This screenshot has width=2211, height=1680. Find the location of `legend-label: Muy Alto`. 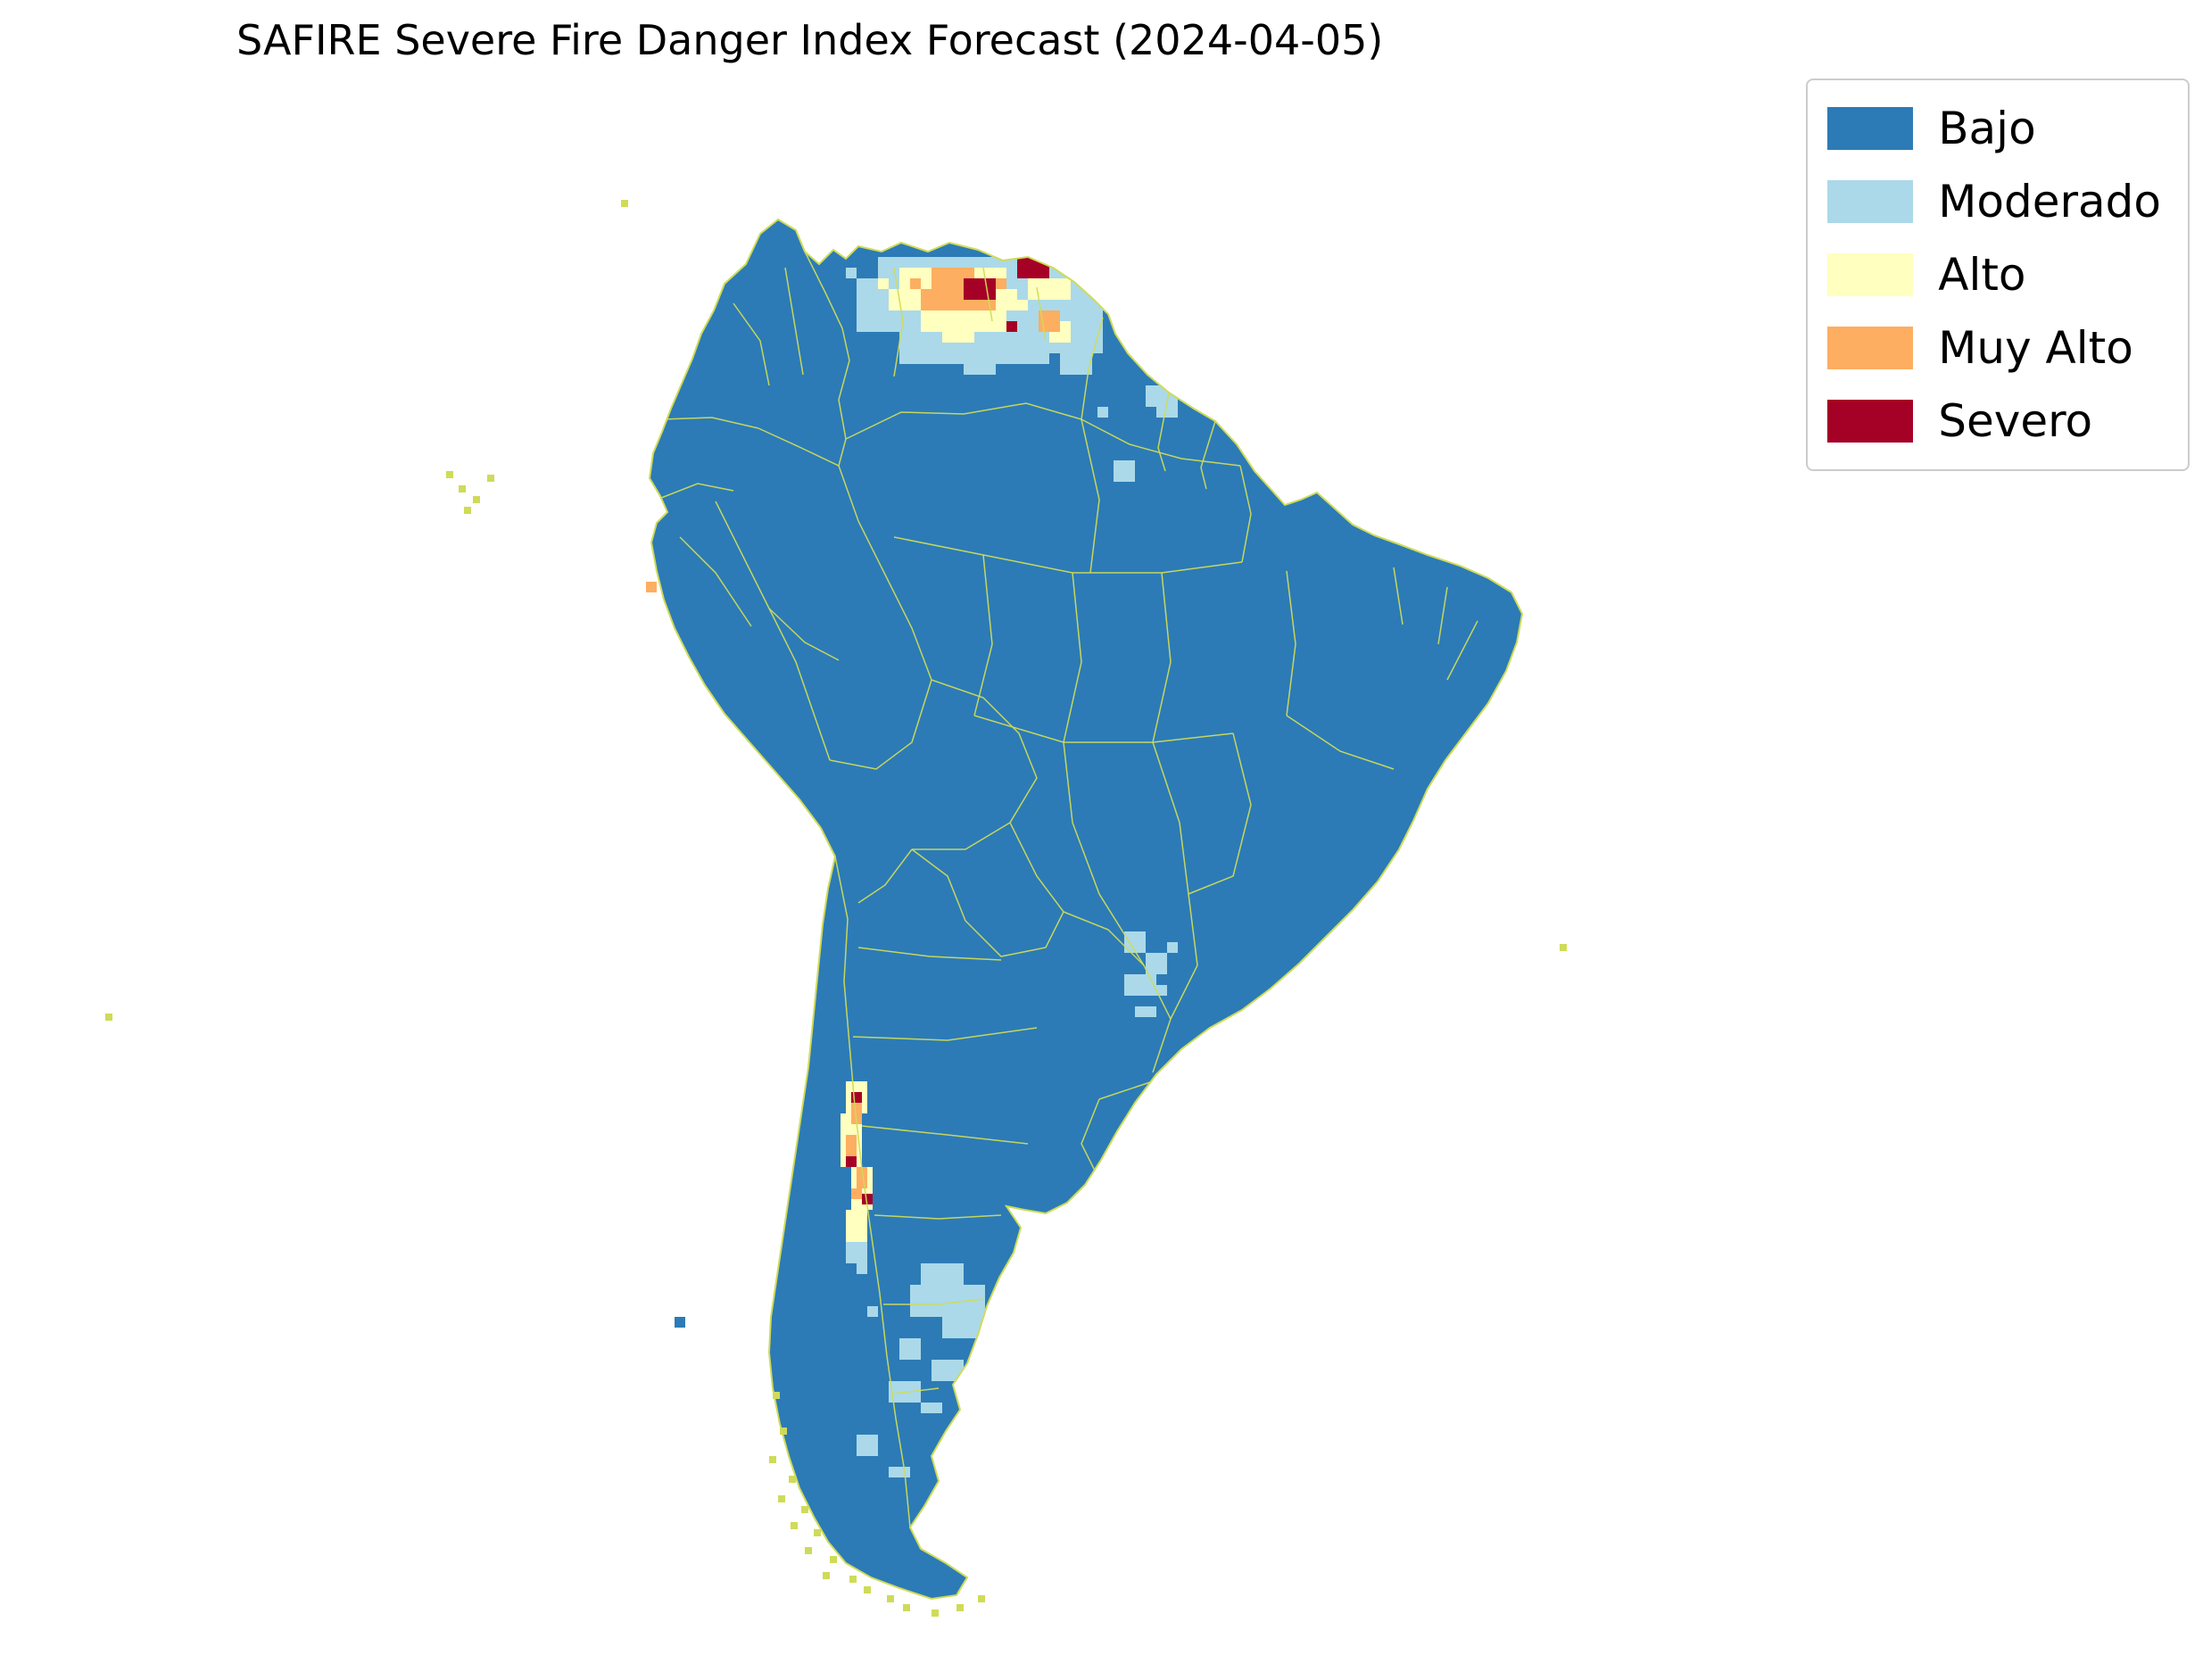

legend-label: Muy Alto is located at coordinates (2035, 348).